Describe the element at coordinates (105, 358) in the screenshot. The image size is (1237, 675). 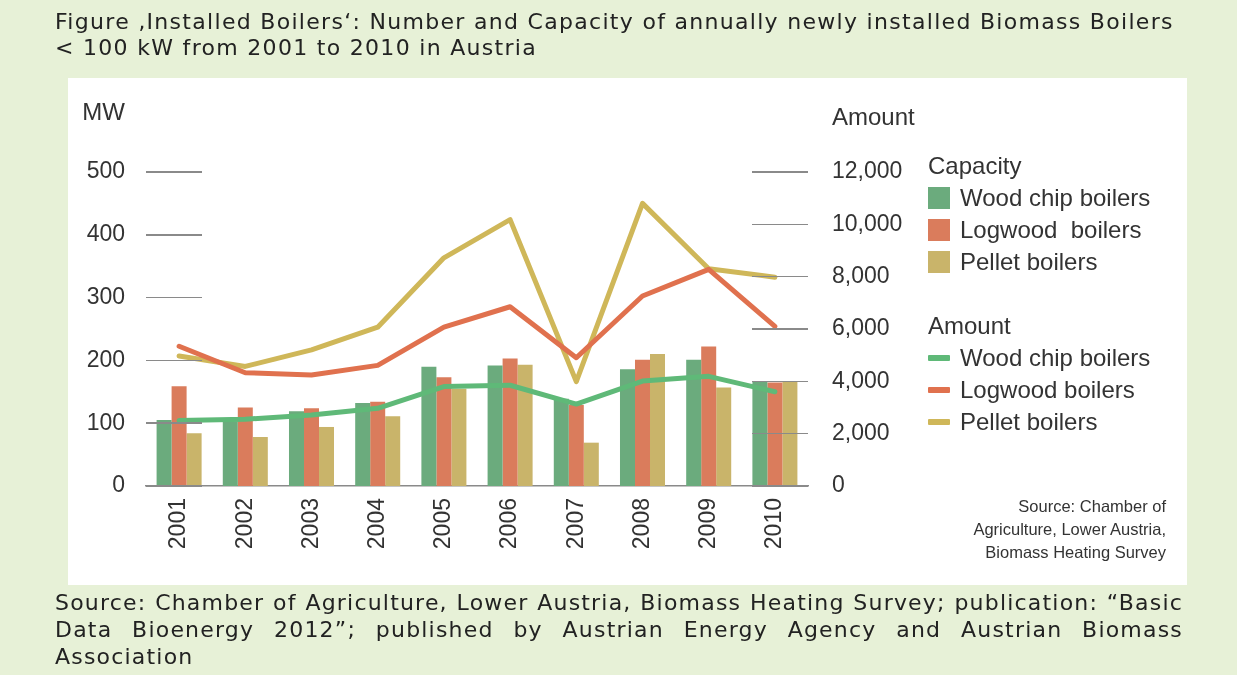
I see `y-tick-label: 200` at that location.